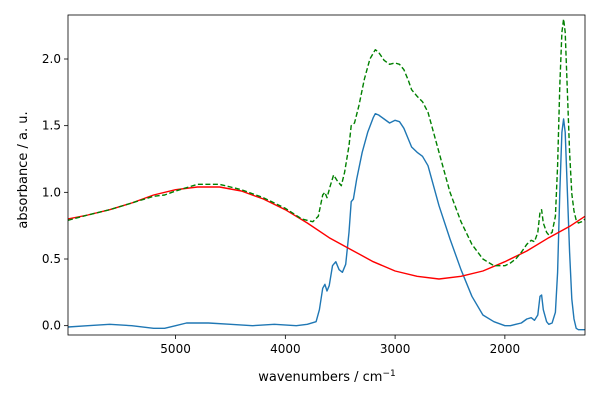  Describe the element at coordinates (51, 59) in the screenshot. I see `y-tick-label: 2.0` at that location.